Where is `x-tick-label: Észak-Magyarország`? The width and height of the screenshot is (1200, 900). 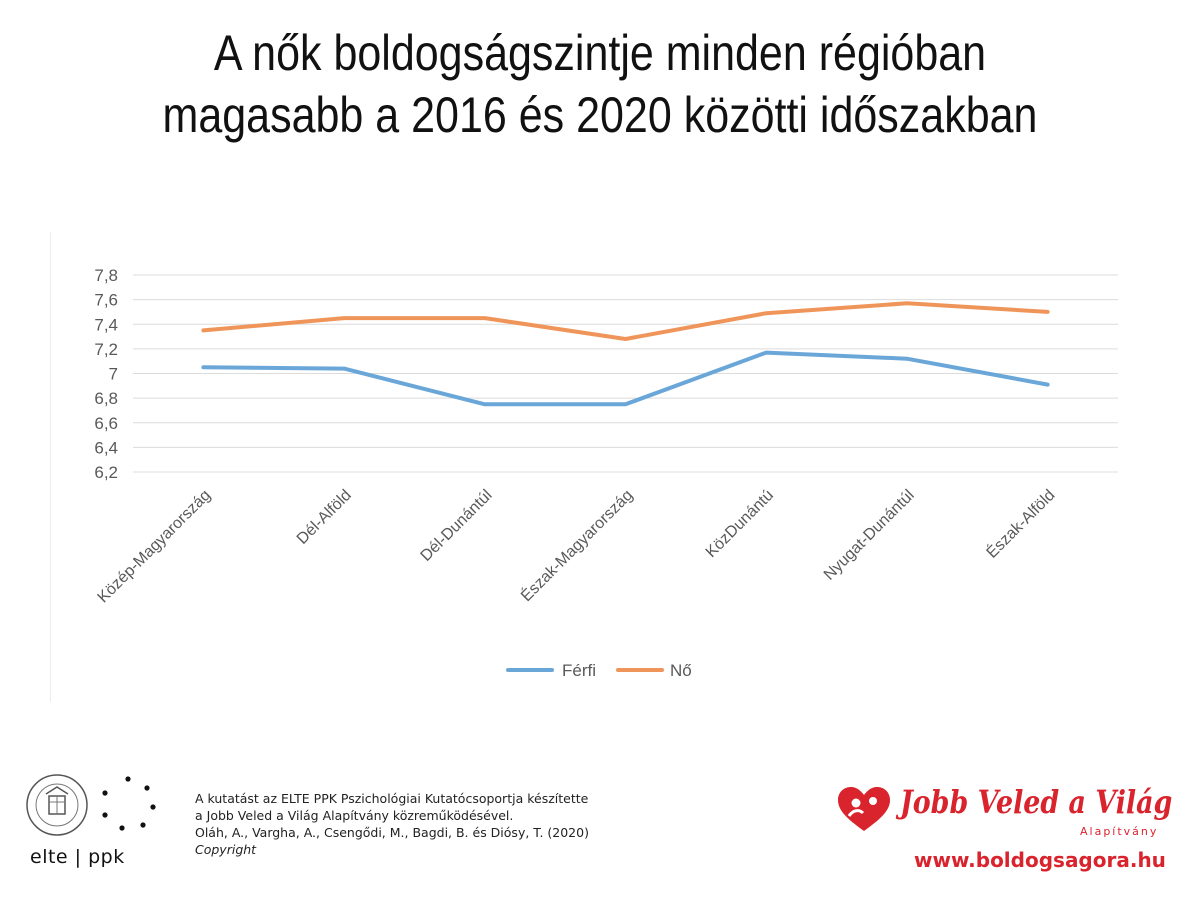 x-tick-label: Észak-Magyarország is located at coordinates (577, 545).